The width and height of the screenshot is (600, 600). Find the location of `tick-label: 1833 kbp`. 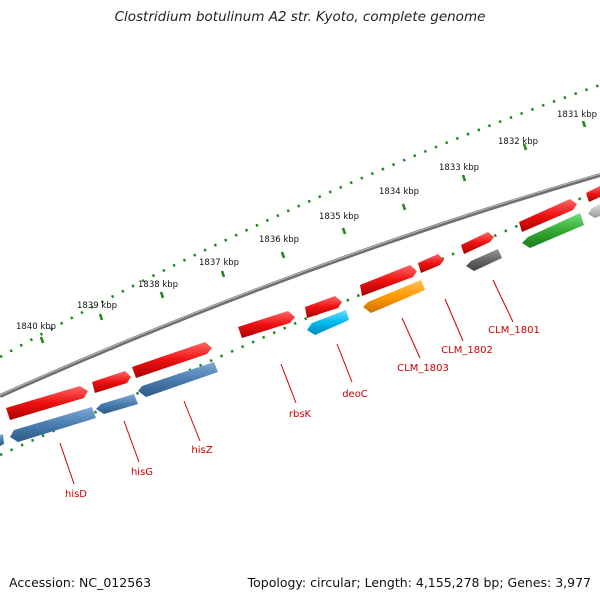

tick-label: 1833 kbp is located at coordinates (459, 168).